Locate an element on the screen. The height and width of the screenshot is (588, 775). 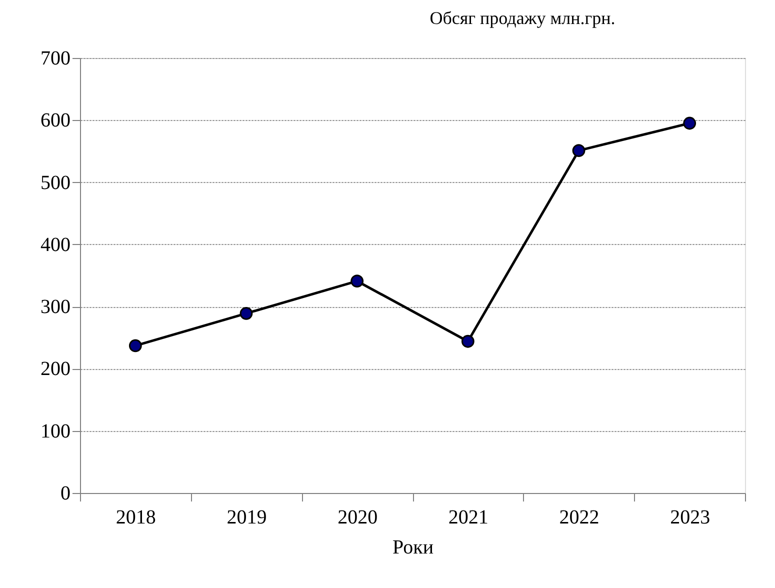
y-tick-label: 600 is located at coordinates (55, 121).